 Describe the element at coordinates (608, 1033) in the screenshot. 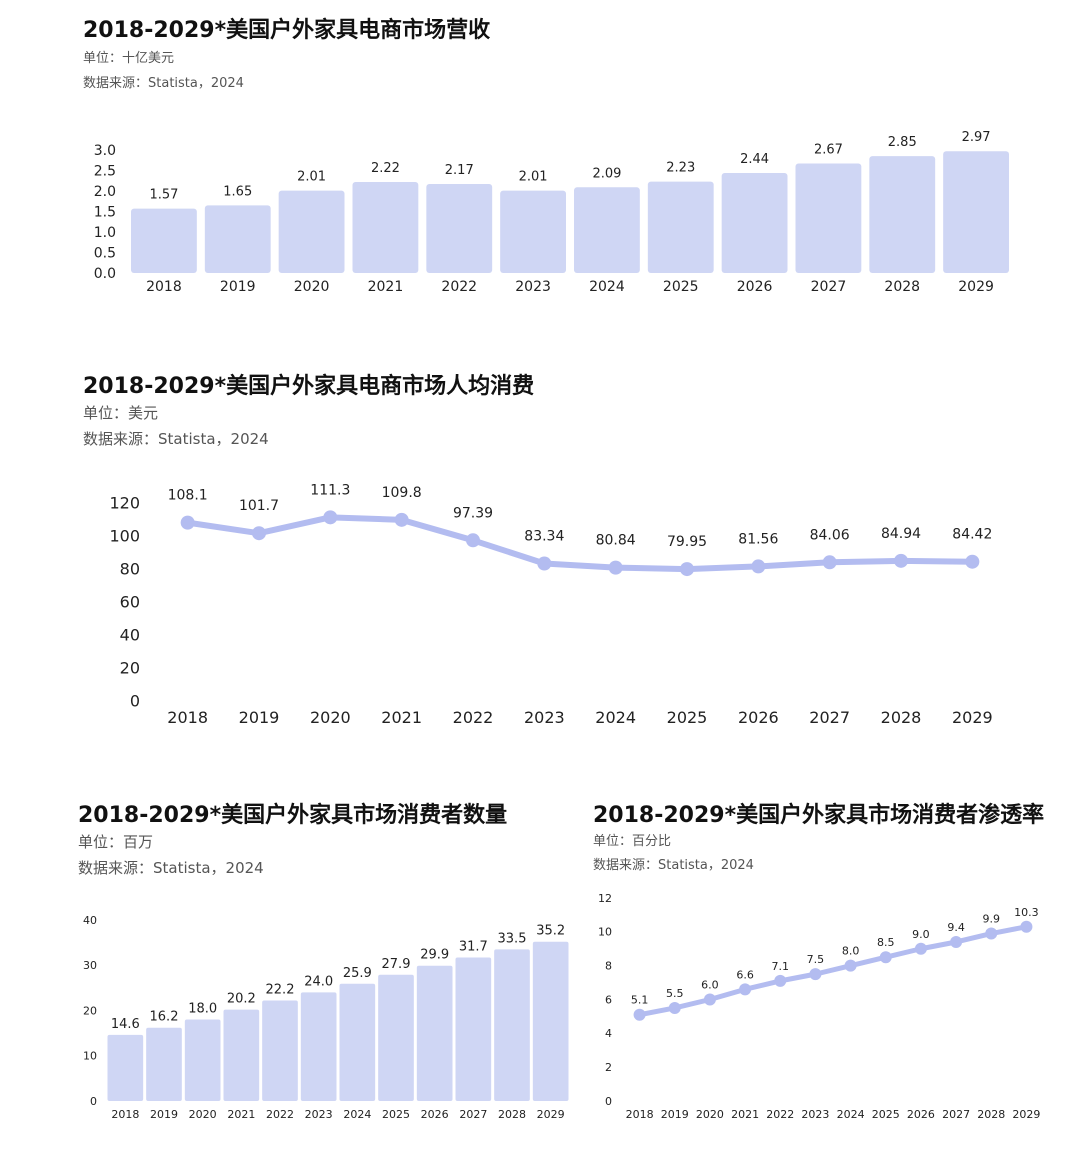

I see `y-tick-label: 4` at that location.